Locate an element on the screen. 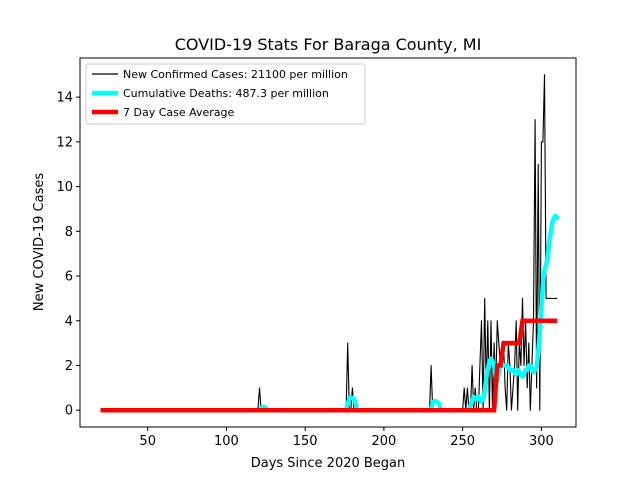  chart-title: COVID-19 Stats For Baraga County, MI is located at coordinates (328, 44).